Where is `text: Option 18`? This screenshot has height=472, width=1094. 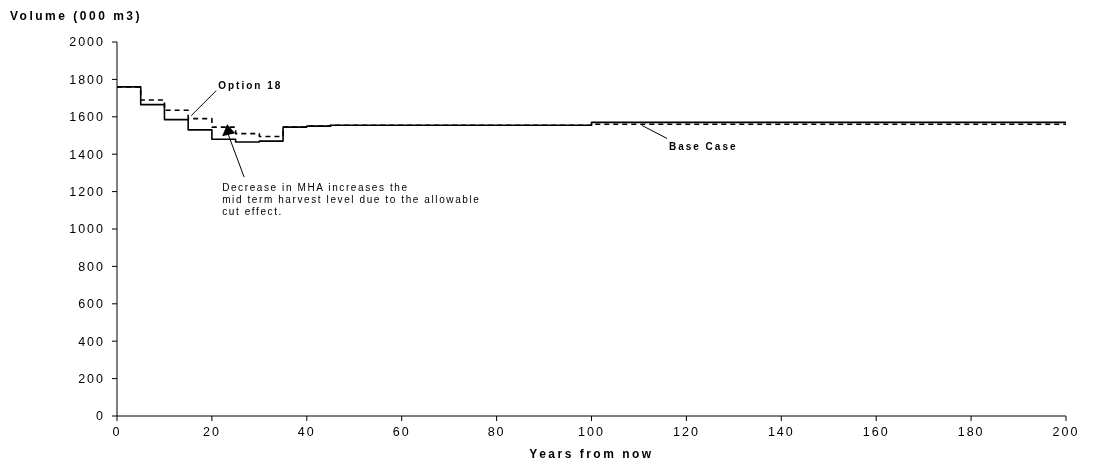 text: Option 18 is located at coordinates (250, 85).